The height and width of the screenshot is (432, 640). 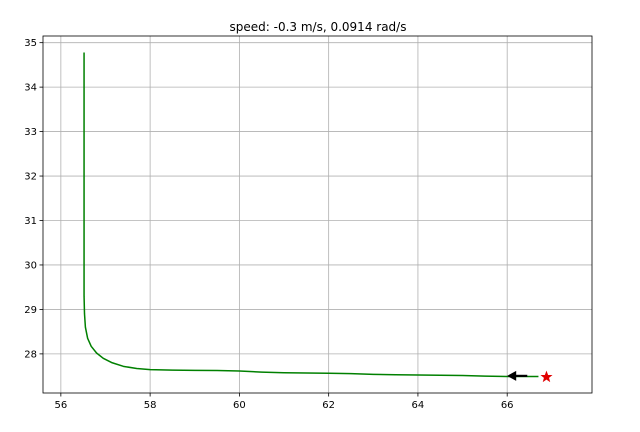 What do you see at coordinates (30, 354) in the screenshot?
I see `y-tick-label: 28` at bounding box center [30, 354].